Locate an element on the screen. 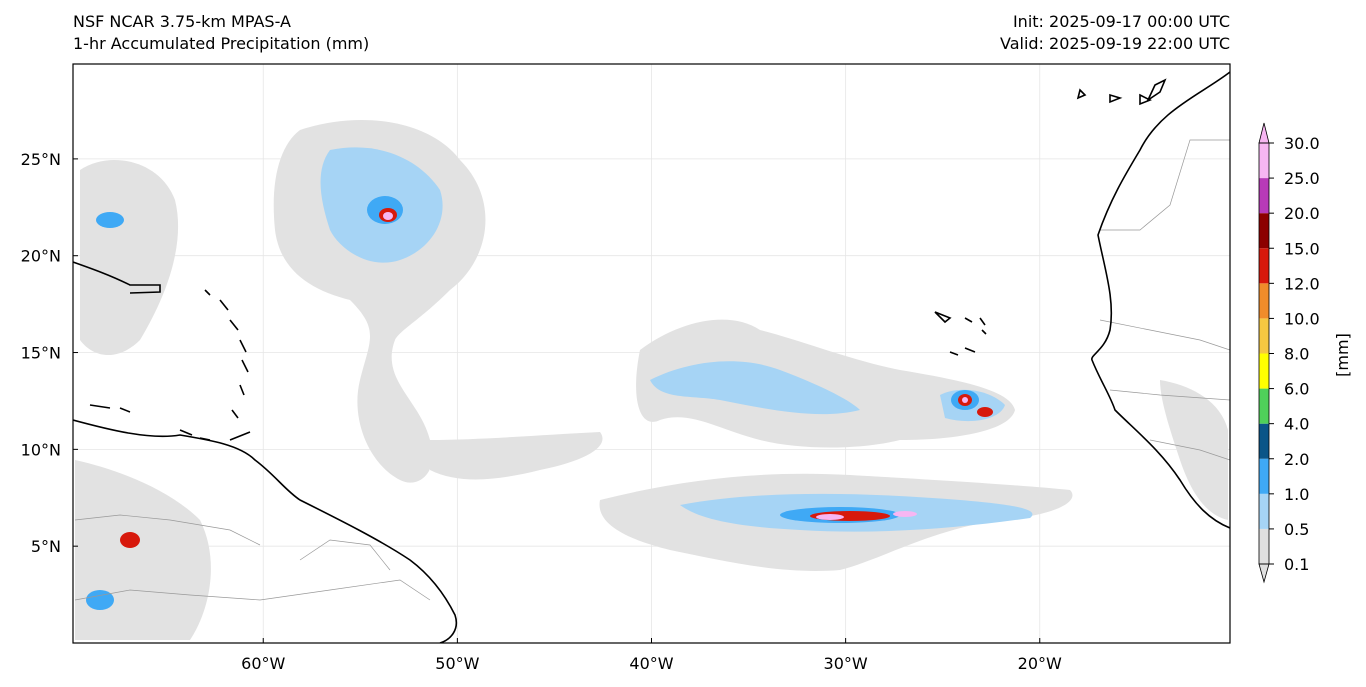 The image size is (1366, 687). colorbar-extend-high is located at coordinates (1264, 133).